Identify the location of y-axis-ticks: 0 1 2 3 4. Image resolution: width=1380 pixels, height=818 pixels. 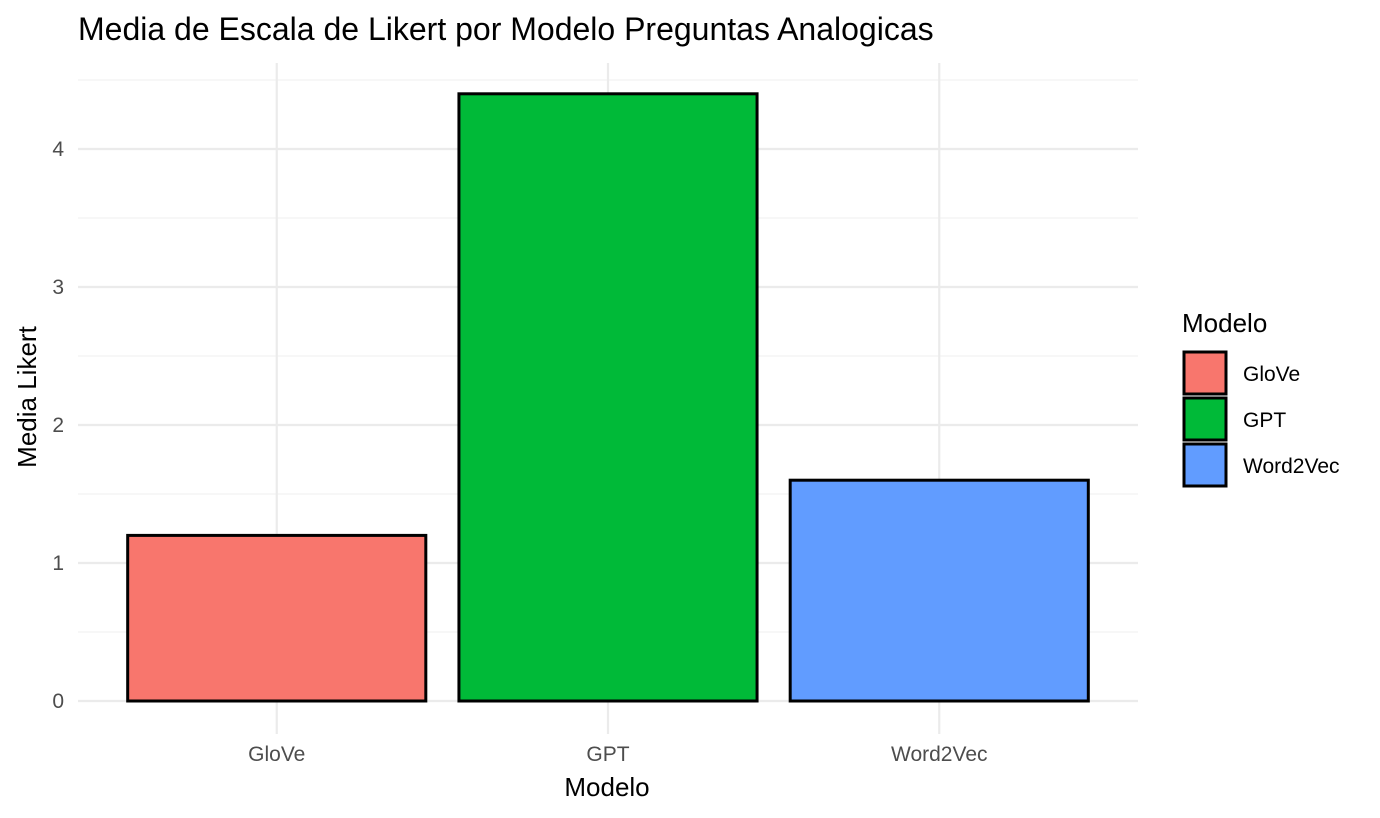
(58, 425).